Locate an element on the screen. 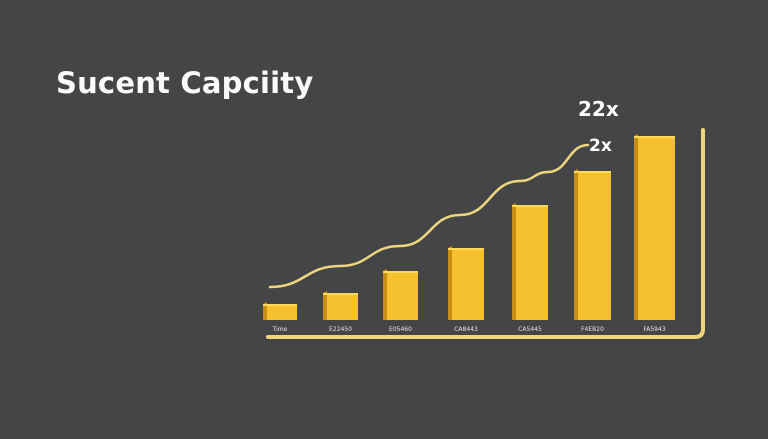 The image size is (768, 439). category-label: F4EB20 is located at coordinates (592, 329).